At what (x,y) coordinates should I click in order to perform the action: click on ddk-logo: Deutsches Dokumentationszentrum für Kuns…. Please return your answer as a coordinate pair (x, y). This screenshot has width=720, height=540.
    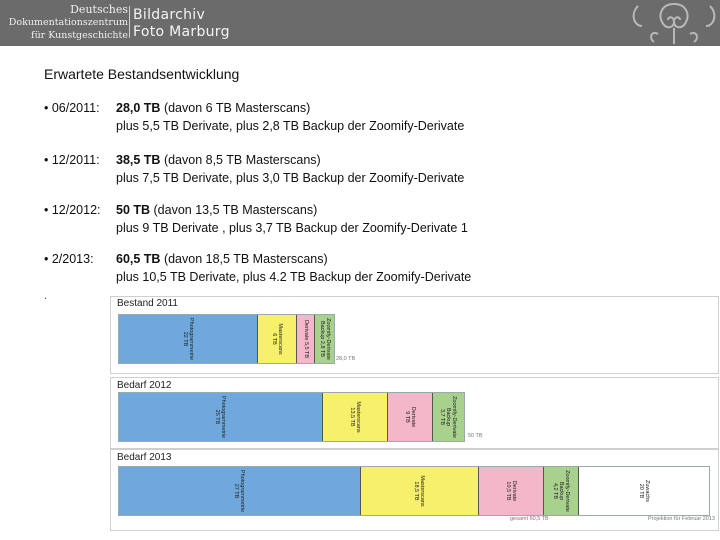
    Looking at the image, I should click on (68, 22).